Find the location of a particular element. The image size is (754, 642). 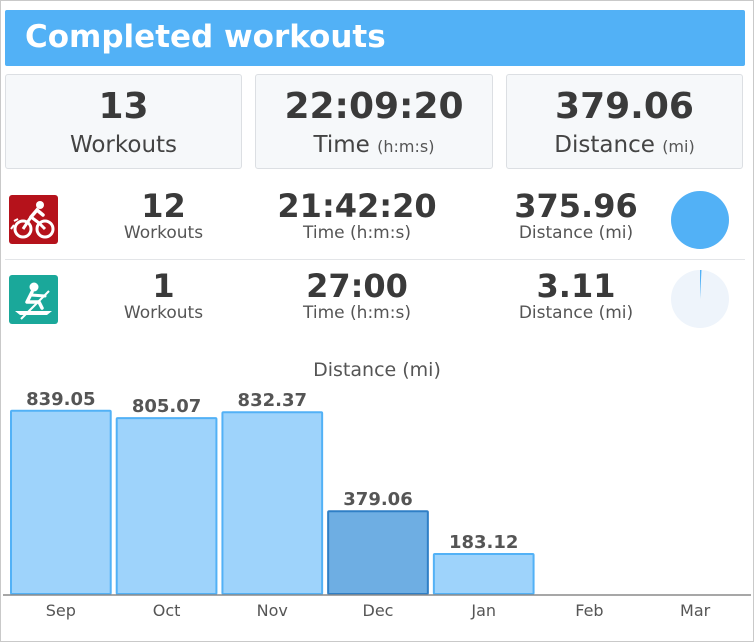

x-tick-label: Oct is located at coordinates (167, 610).